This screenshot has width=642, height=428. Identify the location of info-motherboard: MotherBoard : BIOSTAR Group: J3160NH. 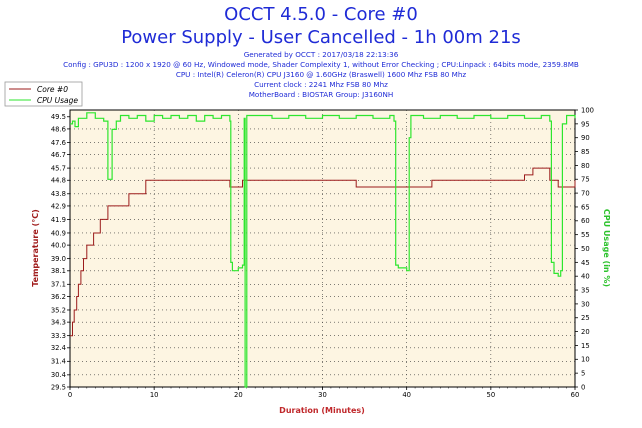
(321, 94).